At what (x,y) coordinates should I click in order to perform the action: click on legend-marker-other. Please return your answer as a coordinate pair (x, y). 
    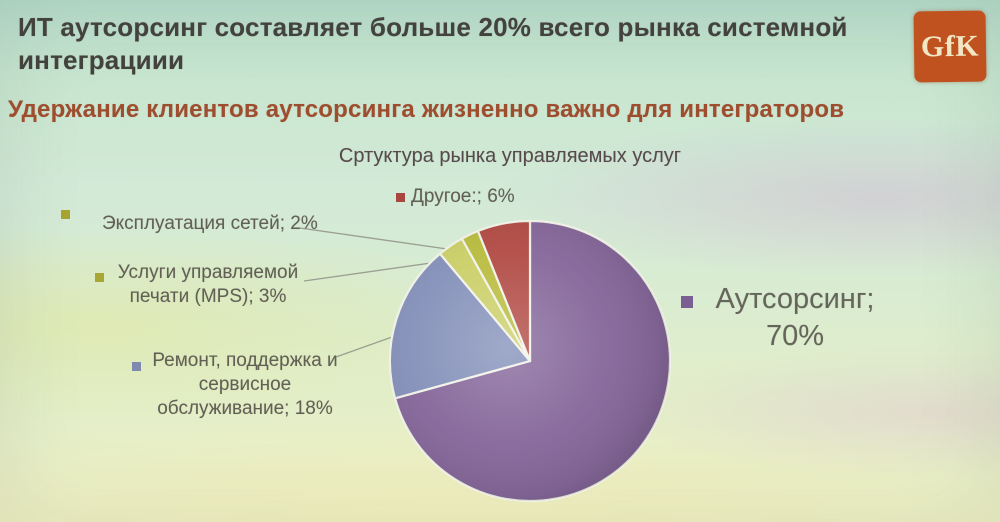
    Looking at the image, I should click on (400, 197).